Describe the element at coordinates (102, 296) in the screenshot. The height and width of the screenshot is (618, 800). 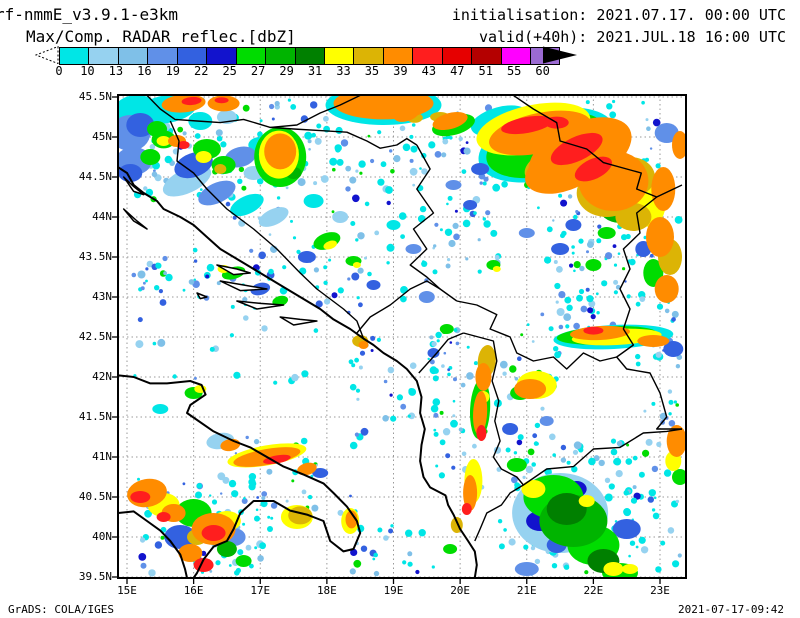
I see `lat-tick-label: 43N` at that location.